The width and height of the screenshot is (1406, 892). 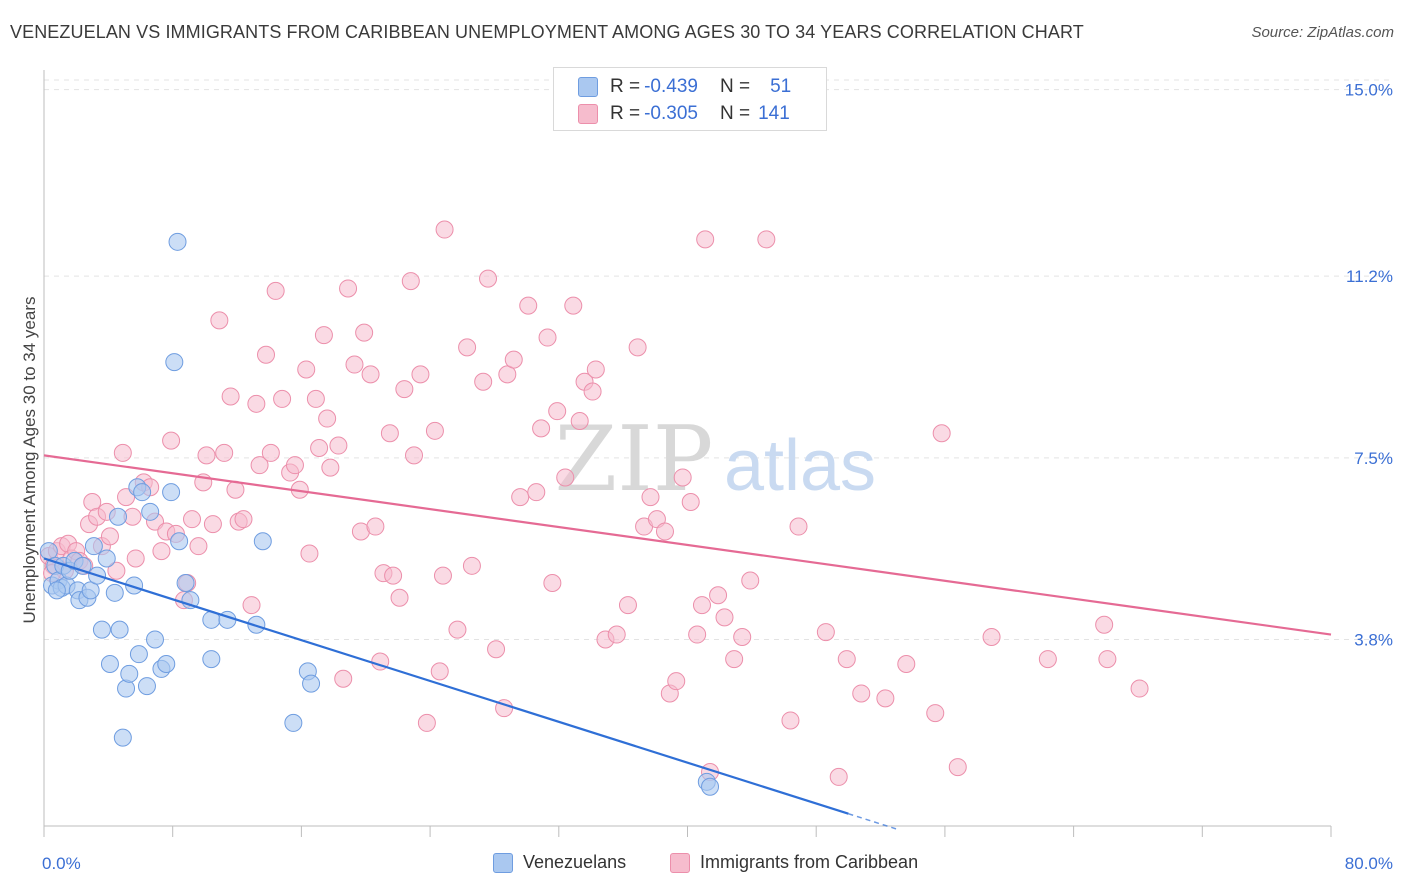 What do you see at coordinates (1373, 458) in the screenshot?
I see `y-tick-label: 7.5%` at bounding box center [1373, 458].